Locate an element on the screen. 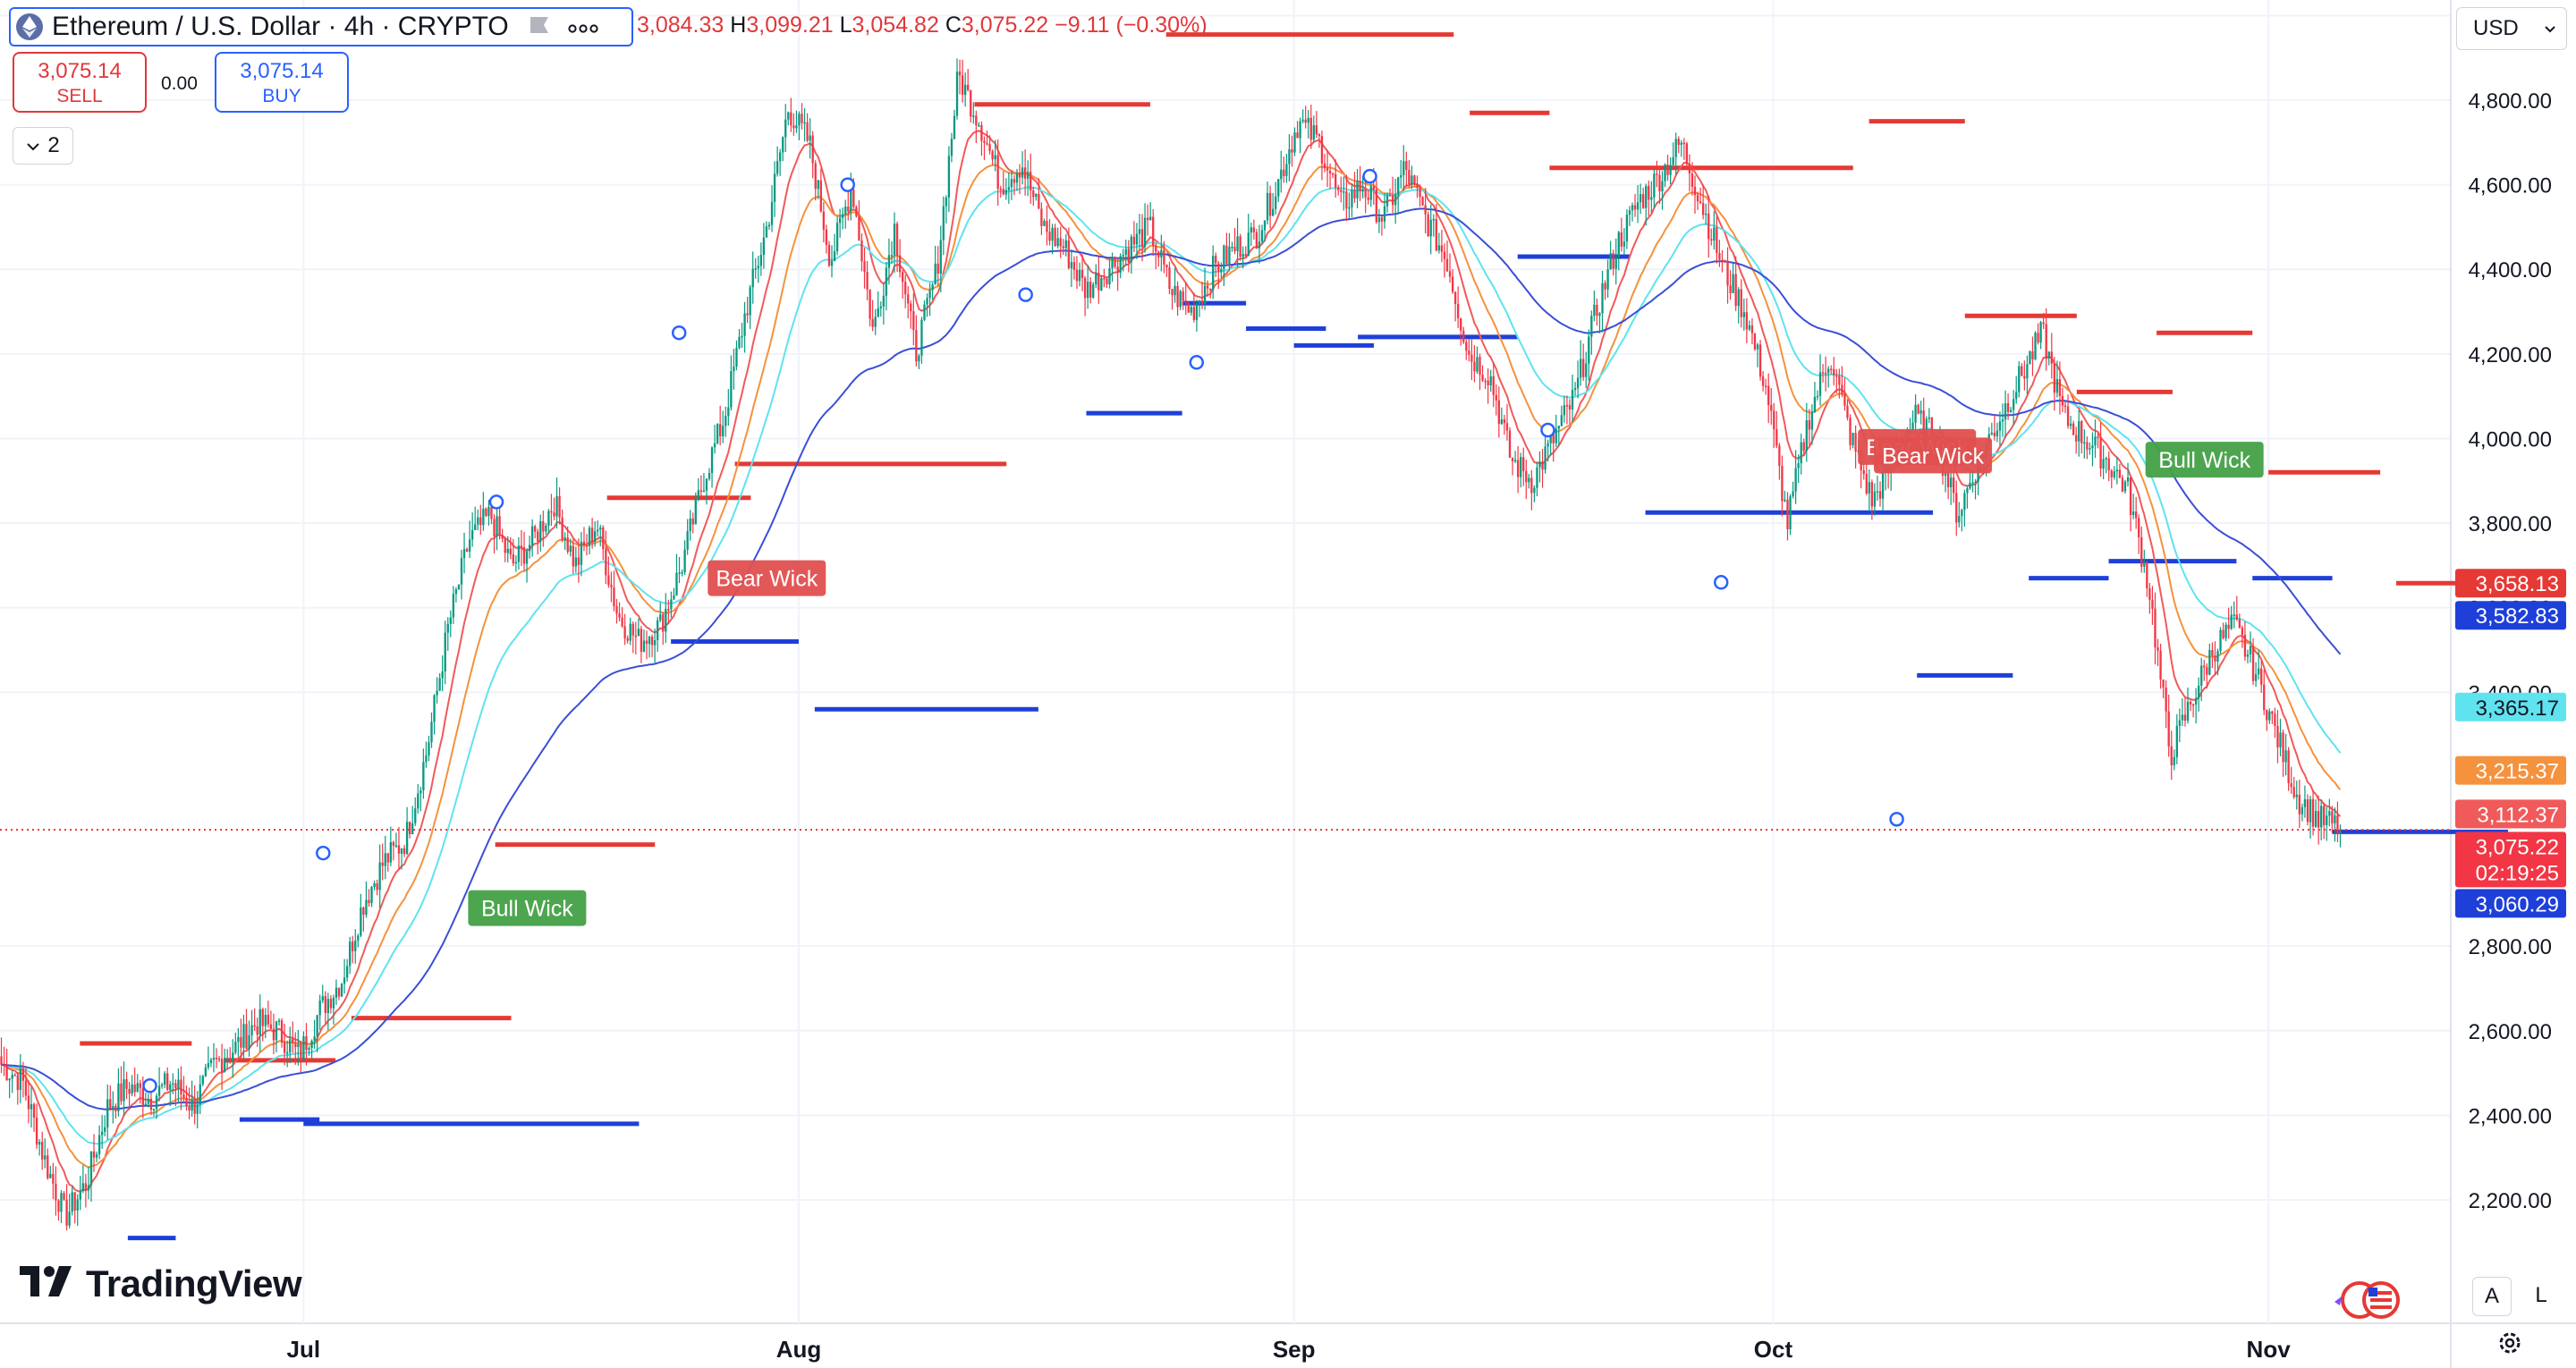 The height and width of the screenshot is (1368, 2576). buy-button: 3,075.14 BUY is located at coordinates (282, 82).